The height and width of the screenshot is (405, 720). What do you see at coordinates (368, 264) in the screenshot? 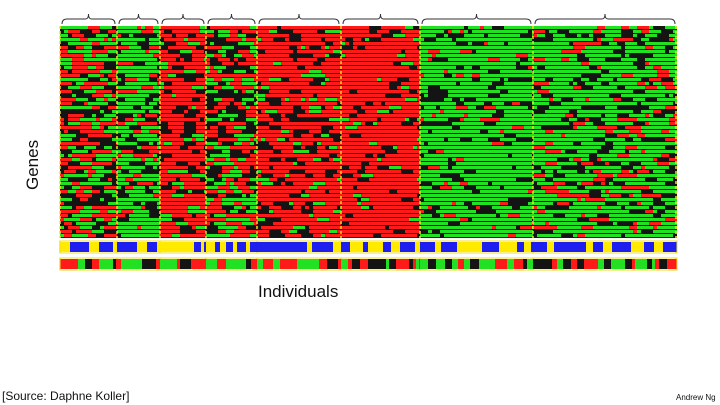
I see `annotation-bar-expression` at bounding box center [368, 264].